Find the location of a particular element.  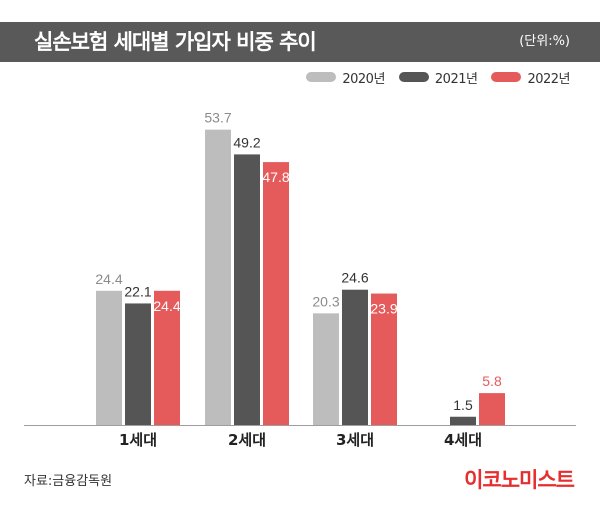

data-label: 53.7 is located at coordinates (217, 118).